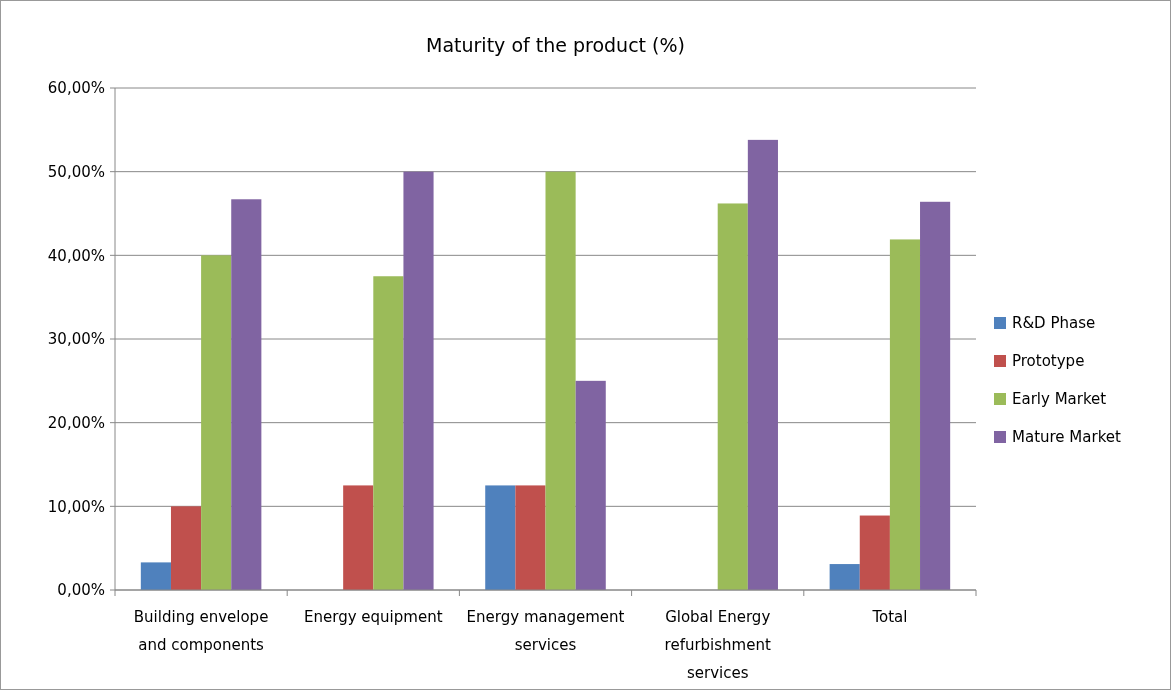 The image size is (1171, 690). Describe the element at coordinates (1059, 399) in the screenshot. I see `legend-label: Early Market` at that location.